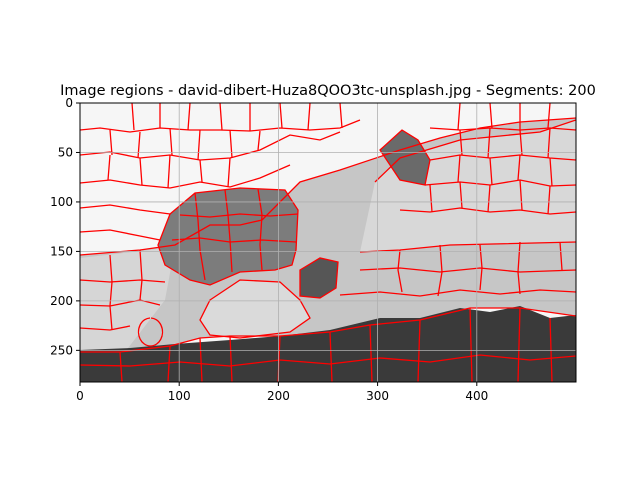 Image resolution: width=640 pixels, height=480 pixels. Describe the element at coordinates (179, 396) in the screenshot. I see `x-tick-label: 100` at that location.